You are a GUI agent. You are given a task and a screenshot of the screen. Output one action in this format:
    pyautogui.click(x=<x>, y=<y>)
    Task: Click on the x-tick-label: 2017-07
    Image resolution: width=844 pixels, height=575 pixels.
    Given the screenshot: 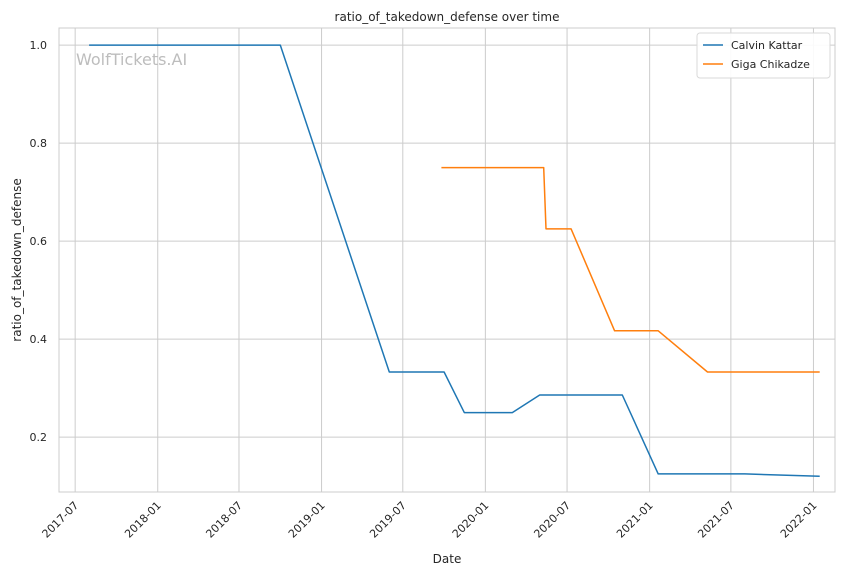 What is the action you would take?
    pyautogui.click(x=61, y=520)
    